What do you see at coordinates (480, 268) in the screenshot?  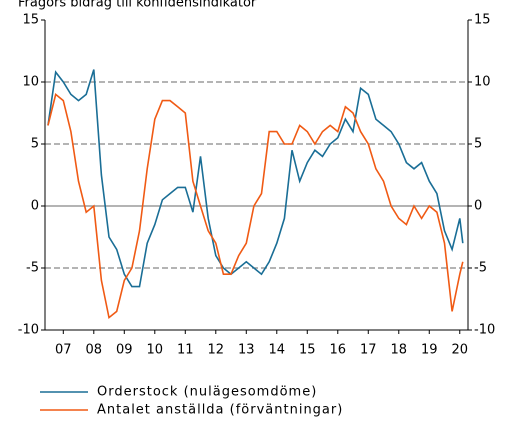 I see `y2-tick-label: -5` at bounding box center [480, 268].